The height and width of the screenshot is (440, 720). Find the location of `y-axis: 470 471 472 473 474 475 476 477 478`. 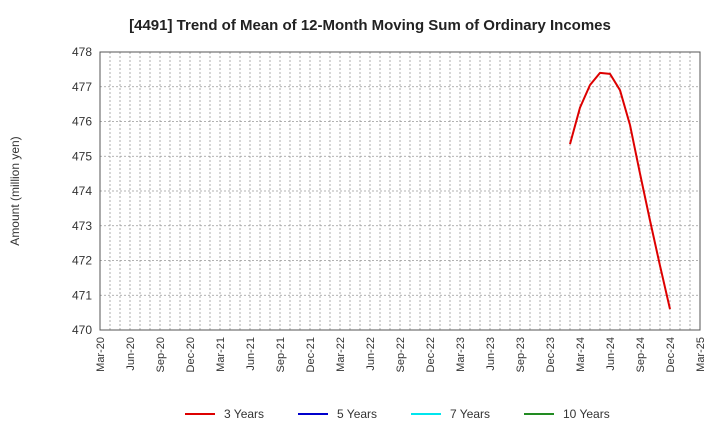

y-axis: 470 471 472 473 474 475 476 477 478 is located at coordinates (82, 191).